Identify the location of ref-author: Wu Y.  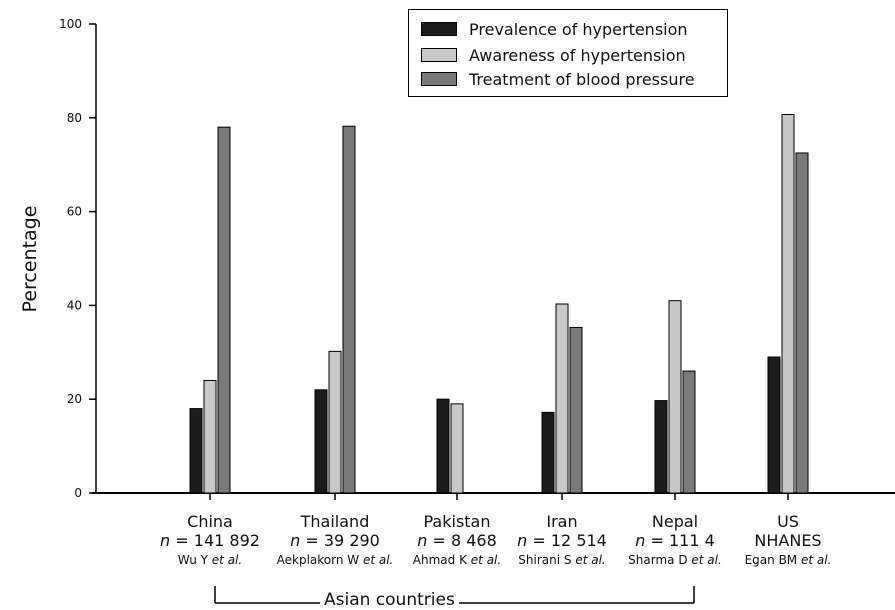
(192, 560).